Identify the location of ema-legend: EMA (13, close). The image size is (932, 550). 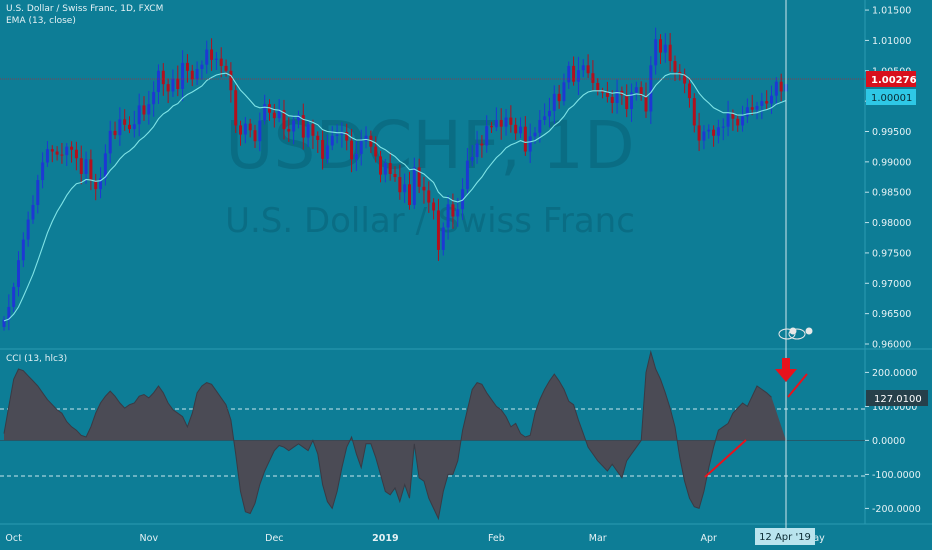
(41, 21).